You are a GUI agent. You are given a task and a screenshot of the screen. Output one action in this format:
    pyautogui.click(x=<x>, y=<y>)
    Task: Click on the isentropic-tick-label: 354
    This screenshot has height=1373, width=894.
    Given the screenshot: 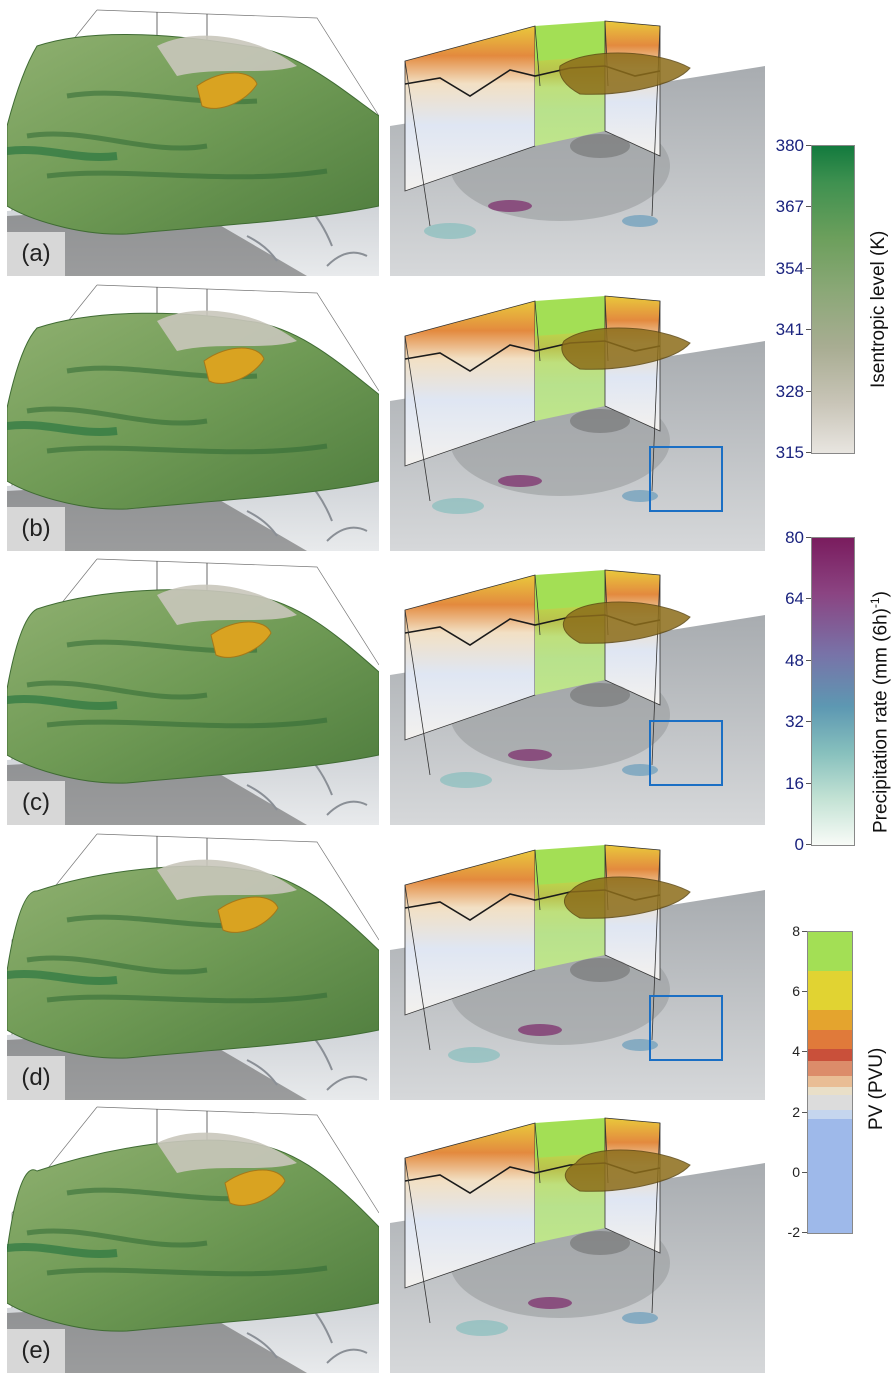 What is the action you would take?
    pyautogui.click(x=789, y=268)
    